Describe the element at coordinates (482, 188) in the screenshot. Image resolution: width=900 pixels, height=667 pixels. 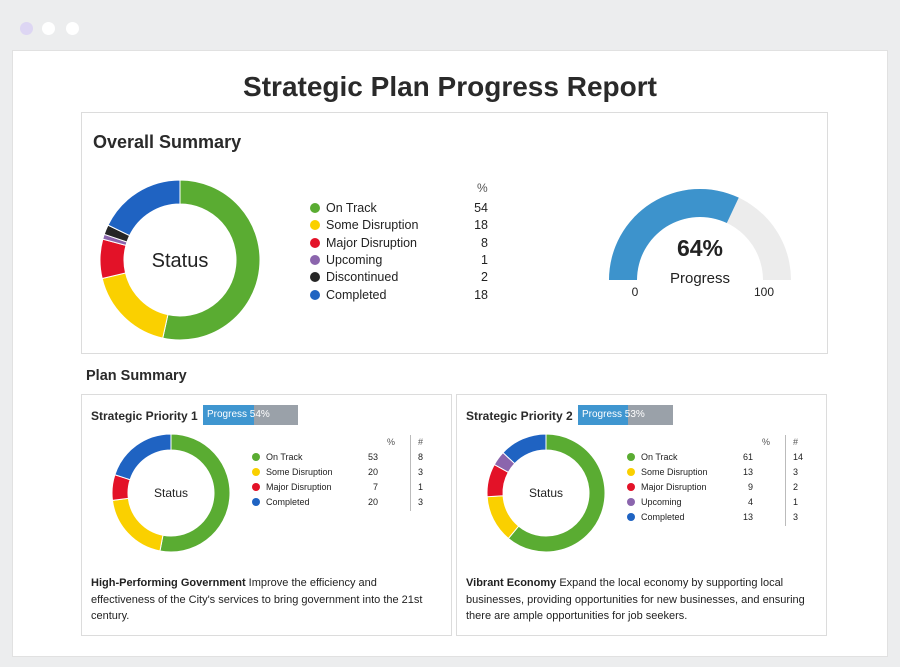
I see `overall-legend-pct-header: %` at that location.